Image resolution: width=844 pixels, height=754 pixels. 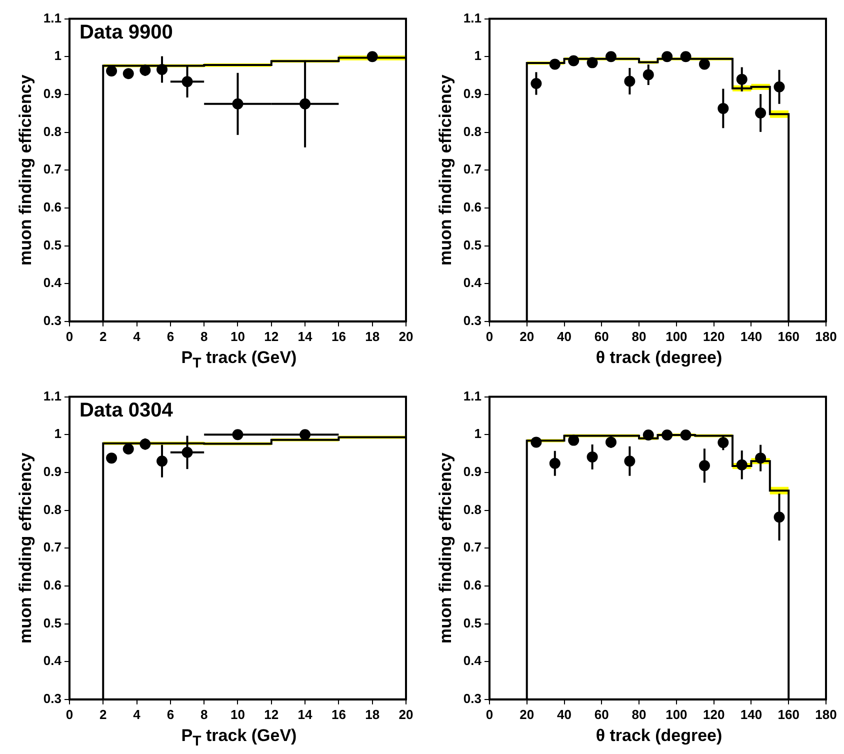 What do you see at coordinates (126, 32) in the screenshot?
I see `chart-title: Data 9900` at bounding box center [126, 32].